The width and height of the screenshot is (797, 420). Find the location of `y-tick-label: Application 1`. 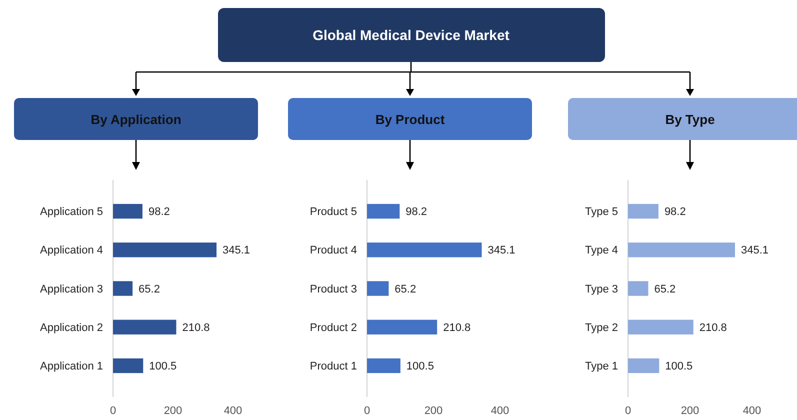

y-tick-label: Application 1 is located at coordinates (71, 366).